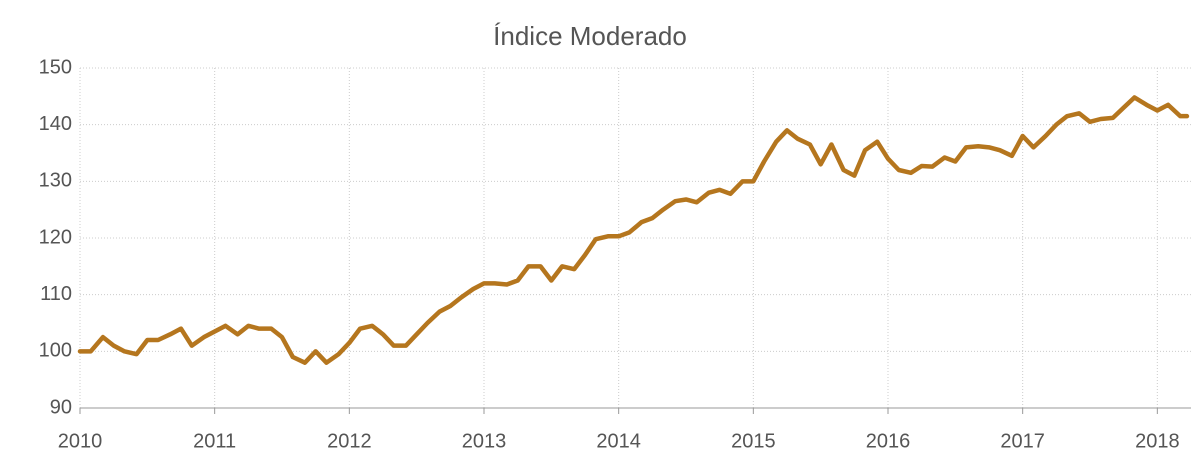 The height and width of the screenshot is (459, 1195). I want to click on x-tick-label: 2013, so click(484, 441).